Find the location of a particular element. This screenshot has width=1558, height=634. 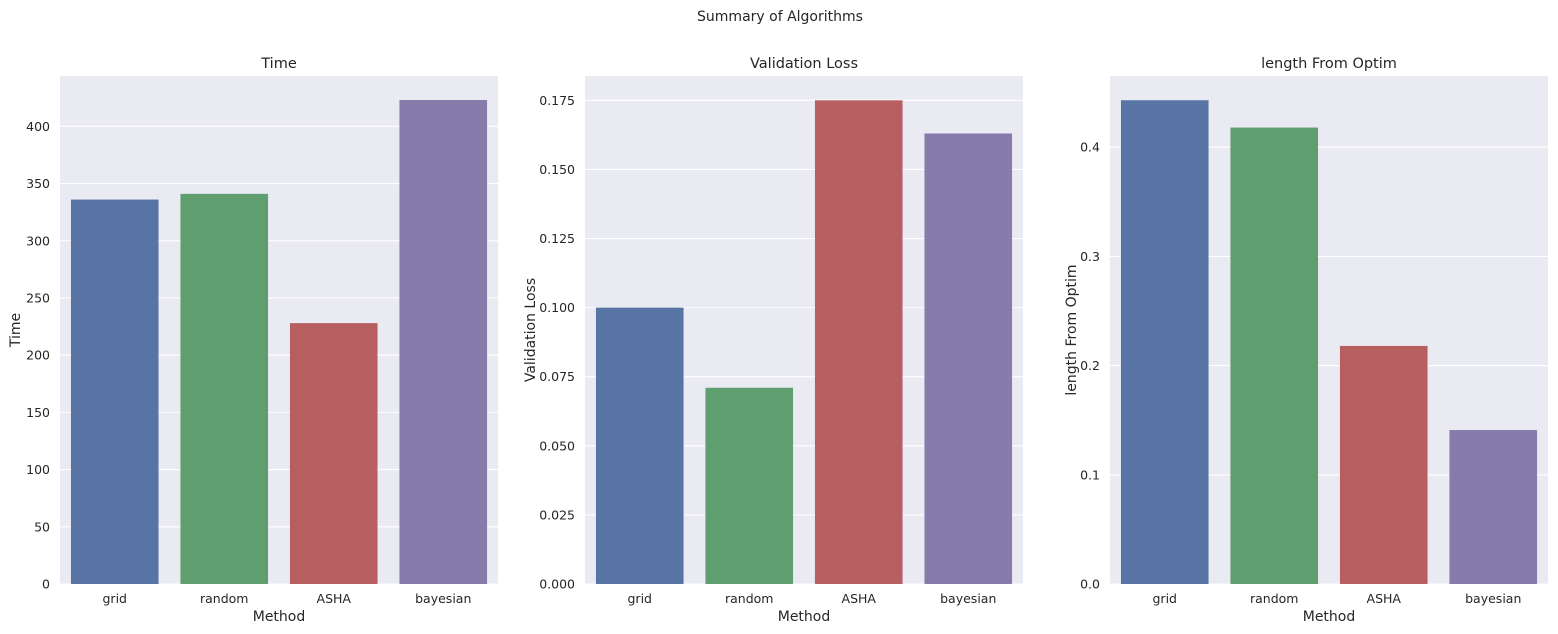

y-tick-label: 0.025 is located at coordinates (557, 514).